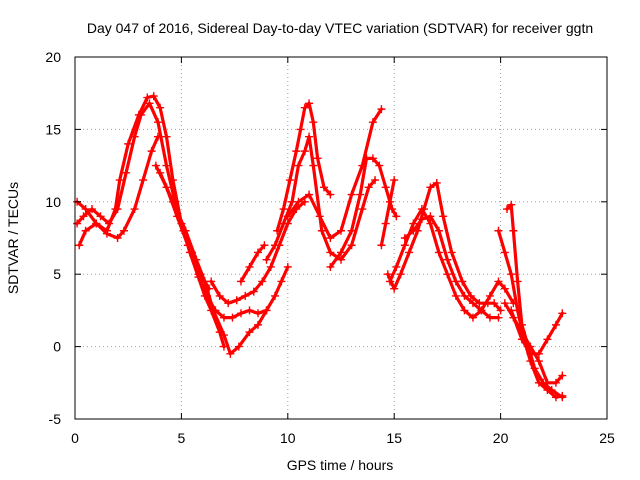  Describe the element at coordinates (53, 57) in the screenshot. I see `y-tick-label: 20` at that location.